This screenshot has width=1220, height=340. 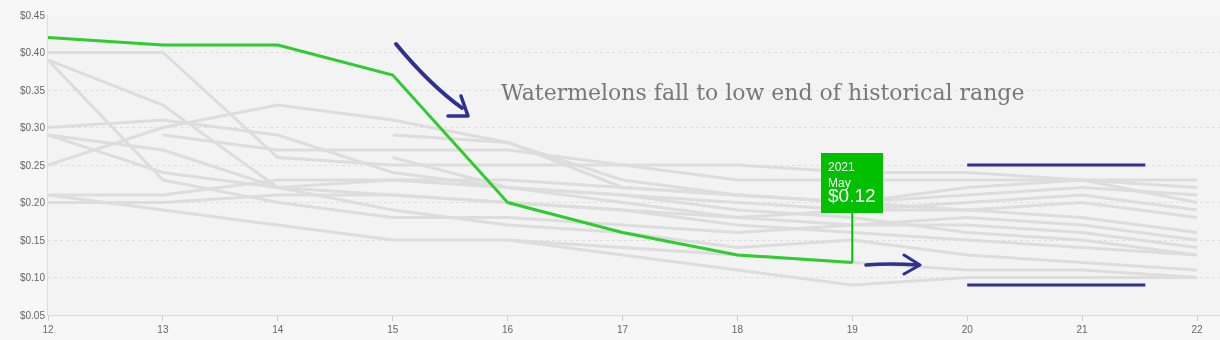 What do you see at coordinates (852, 329) in the screenshot?
I see `x-tick-label: 19` at bounding box center [852, 329].